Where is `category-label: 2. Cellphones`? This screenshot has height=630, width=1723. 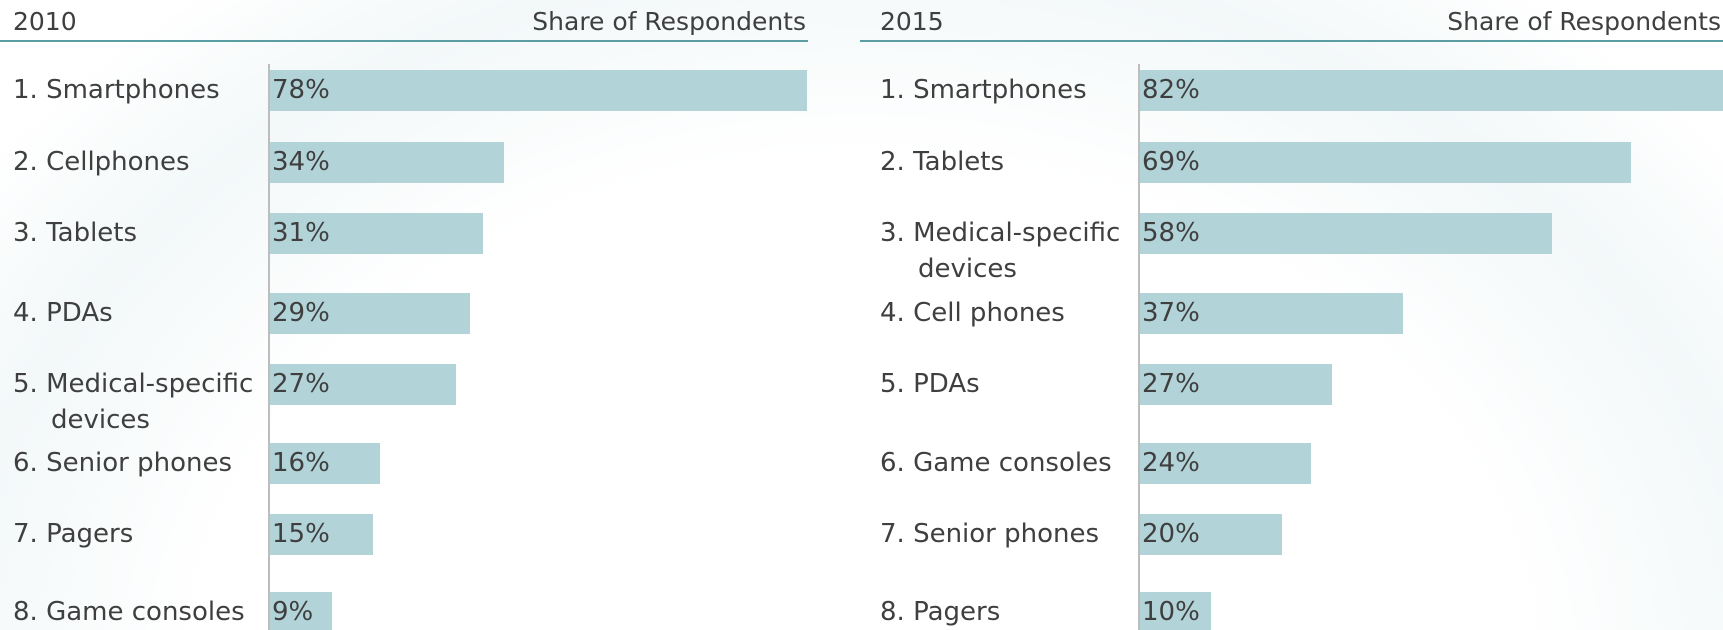 category-label: 2. Cellphones is located at coordinates (101, 162).